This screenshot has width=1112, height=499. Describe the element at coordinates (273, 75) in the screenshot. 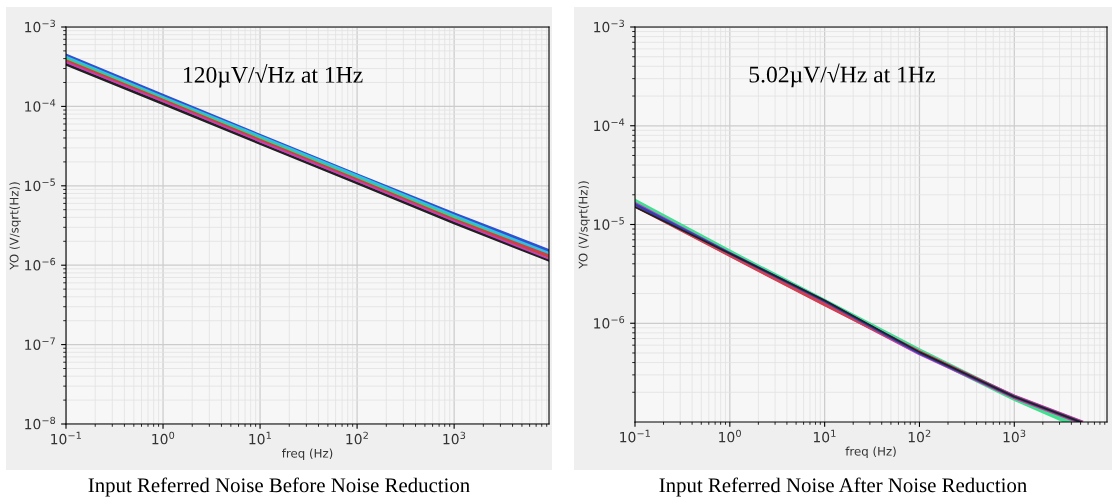

I see `annotation: 120µV/√Hz at 1Hz` at that location.